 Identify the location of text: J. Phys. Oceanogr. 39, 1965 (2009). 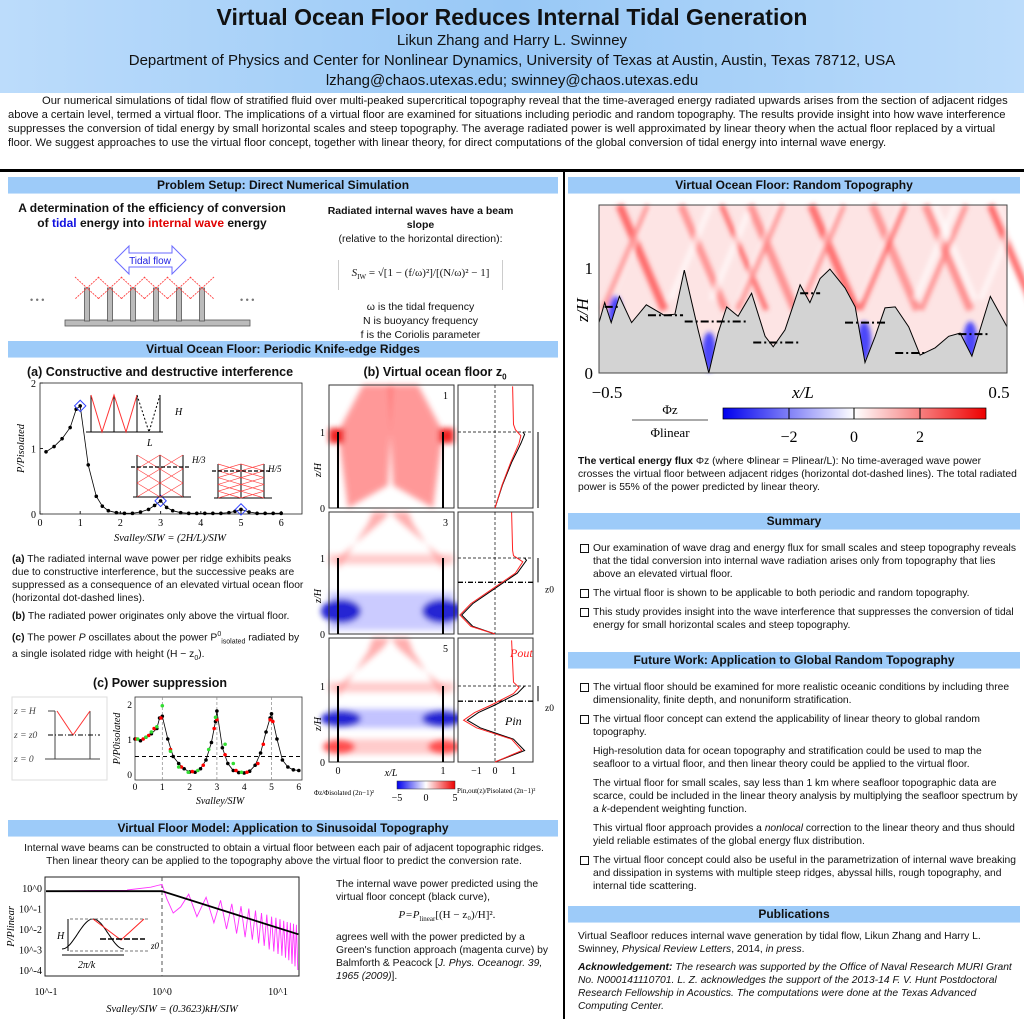
(439, 970).